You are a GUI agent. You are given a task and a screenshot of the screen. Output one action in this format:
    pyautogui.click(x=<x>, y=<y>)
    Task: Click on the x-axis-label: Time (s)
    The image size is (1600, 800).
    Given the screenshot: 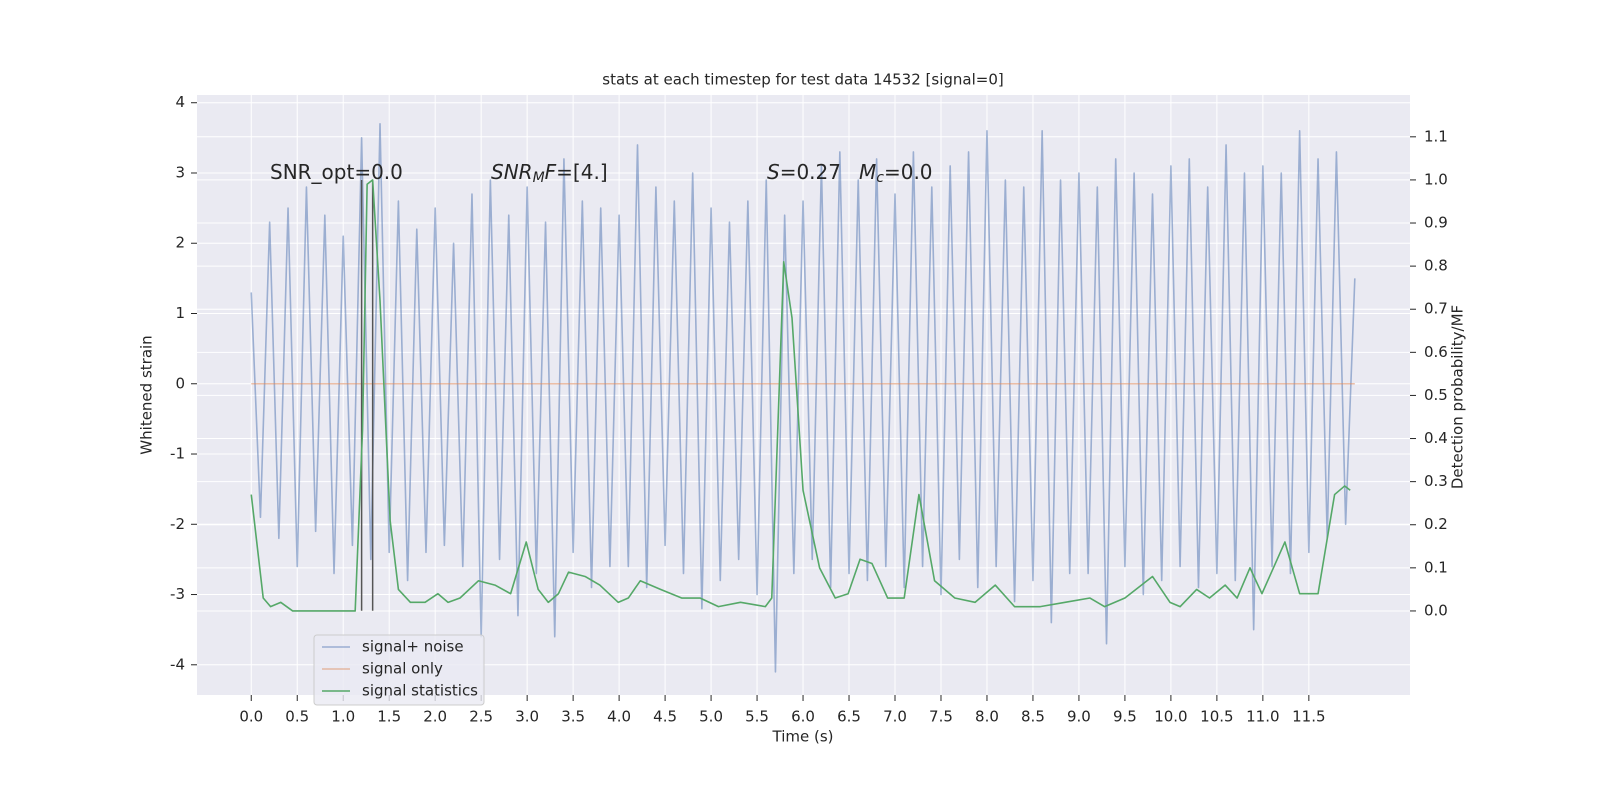 What is the action you would take?
    pyautogui.click(x=803, y=737)
    